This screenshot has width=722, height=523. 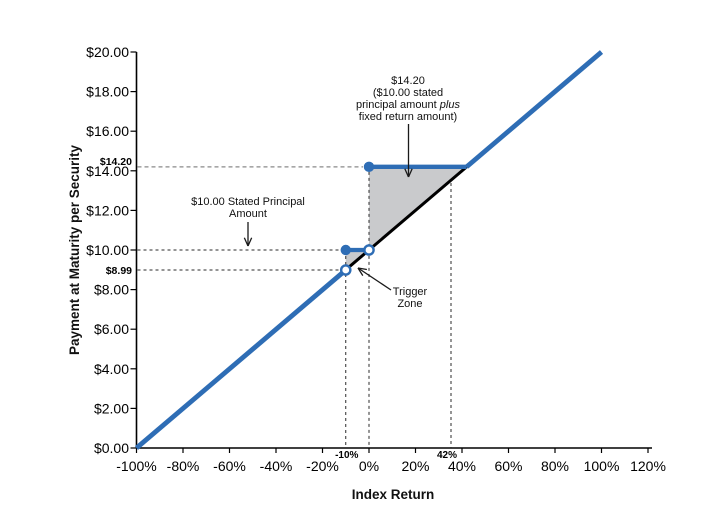 What do you see at coordinates (107, 210) in the screenshot?
I see `y-tick-label: $12.00` at bounding box center [107, 210].